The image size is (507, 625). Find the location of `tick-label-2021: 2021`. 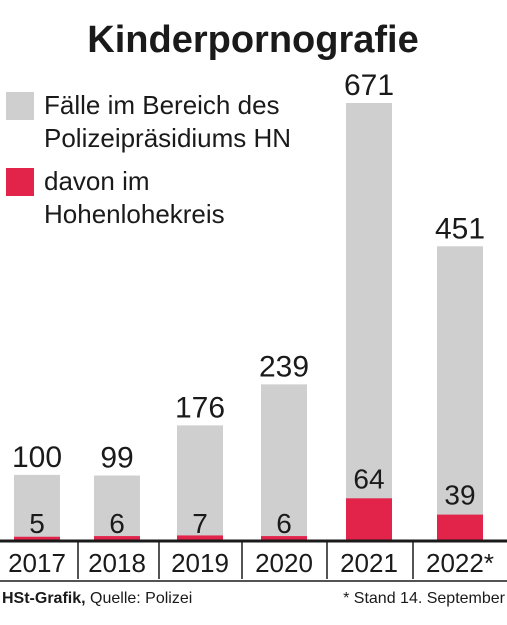

tick-label-2021: 2021 is located at coordinates (369, 563).